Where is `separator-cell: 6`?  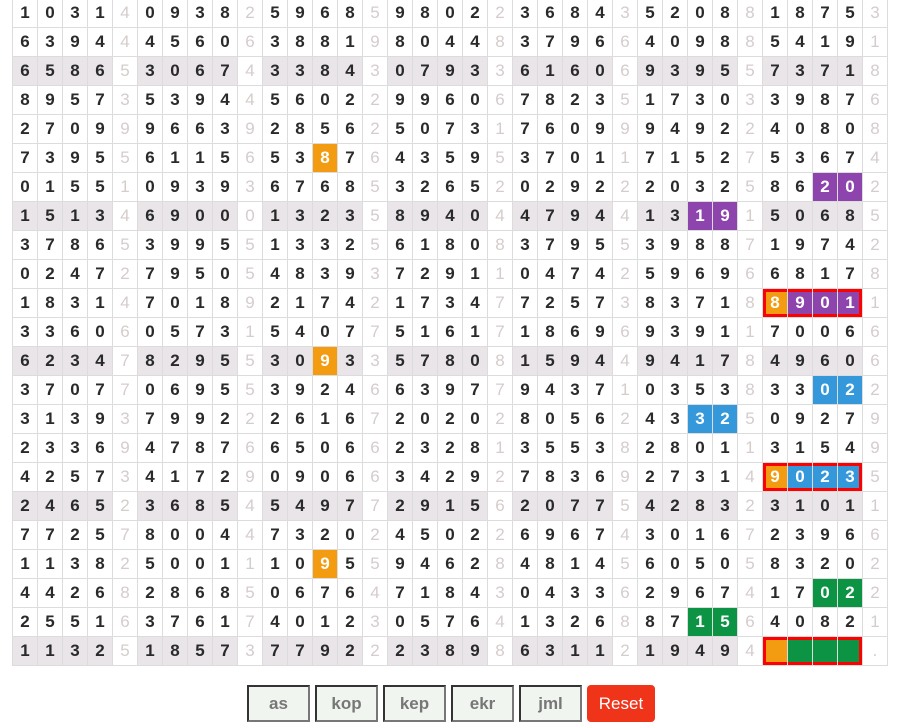
separator-cell: 6 is located at coordinates (250, 158).